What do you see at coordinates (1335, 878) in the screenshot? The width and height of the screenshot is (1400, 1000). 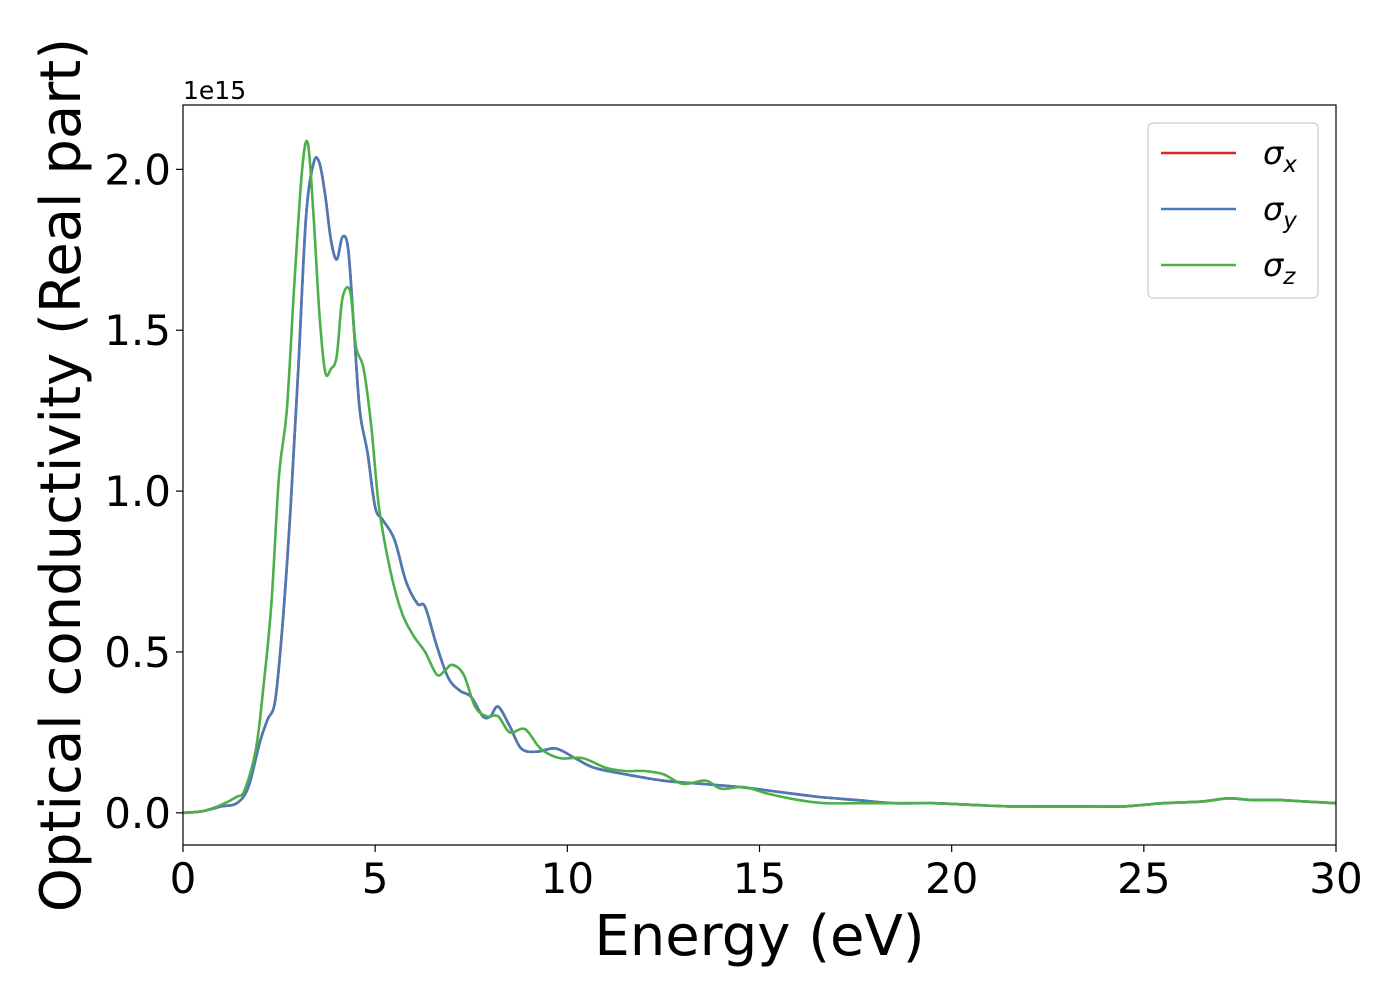 I see `x-tick-label: 30` at bounding box center [1335, 878].